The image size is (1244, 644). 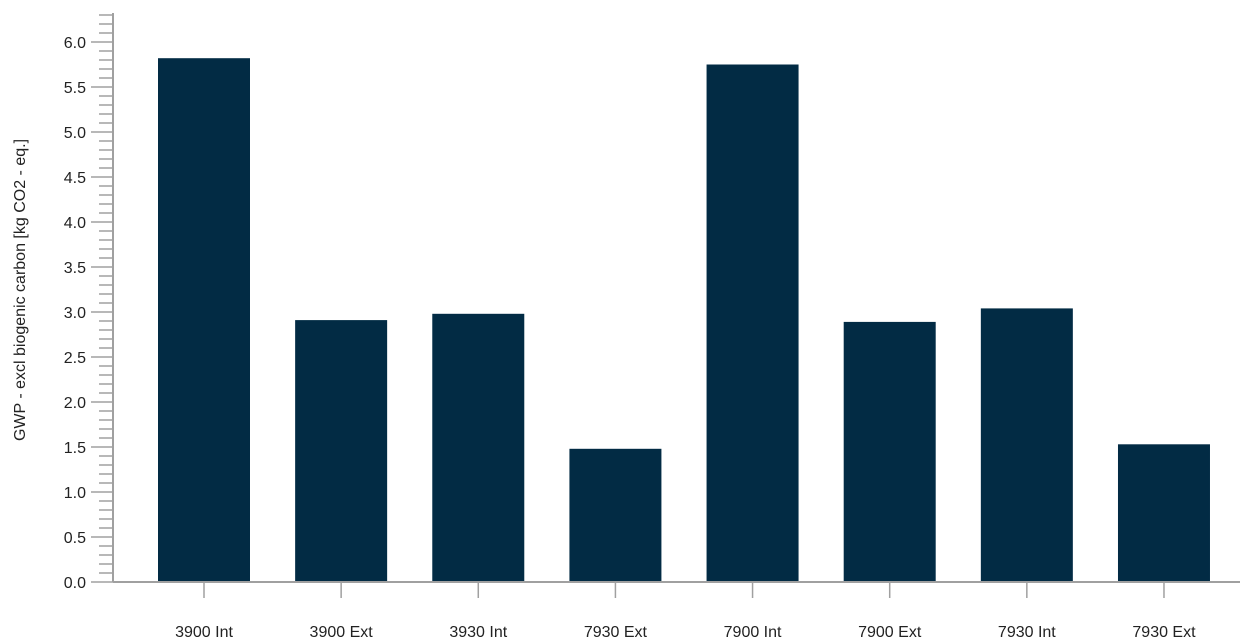 I want to click on y-tick-label: 2.0, so click(x=75, y=403).